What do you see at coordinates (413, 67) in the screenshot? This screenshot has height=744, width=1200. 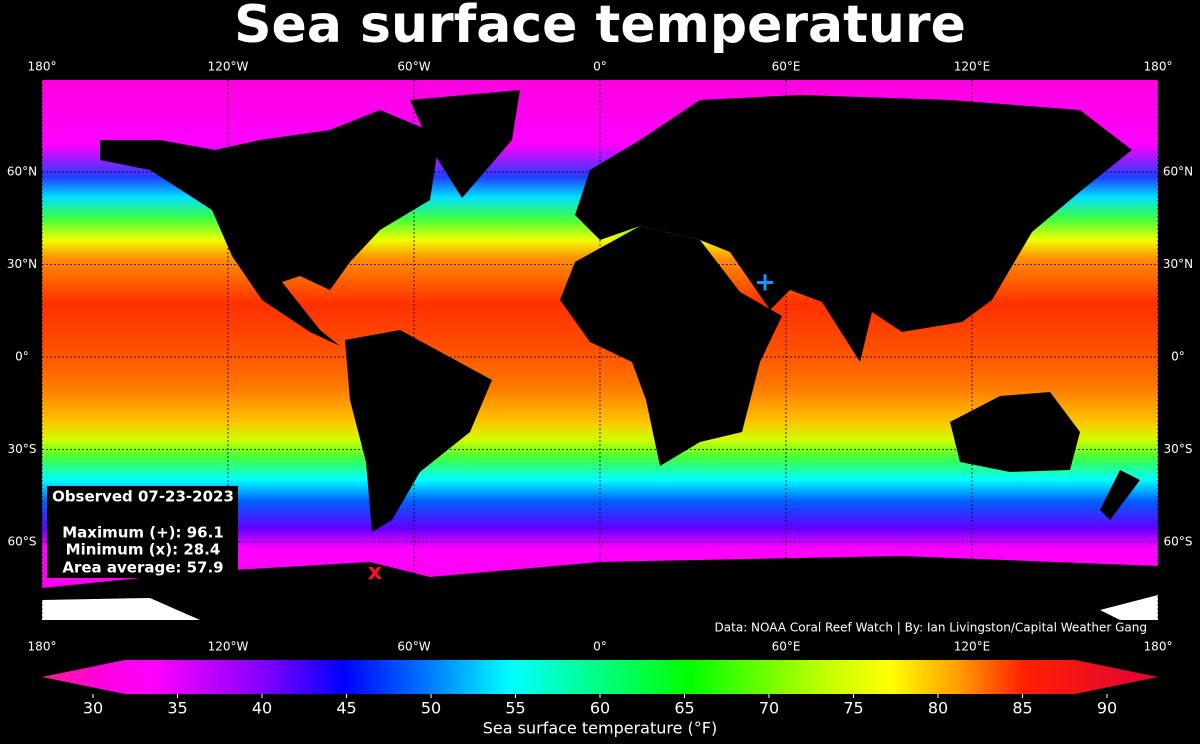 I see `lon-label-top: 60°W` at bounding box center [413, 67].